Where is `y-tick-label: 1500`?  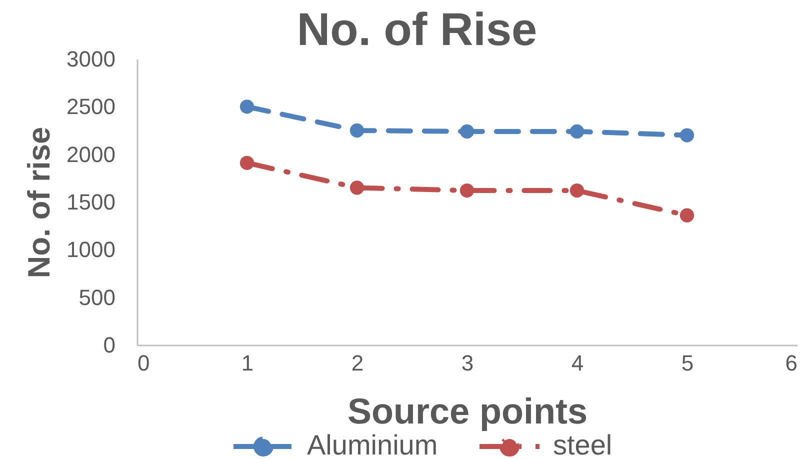 y-tick-label: 1500 is located at coordinates (91, 202).